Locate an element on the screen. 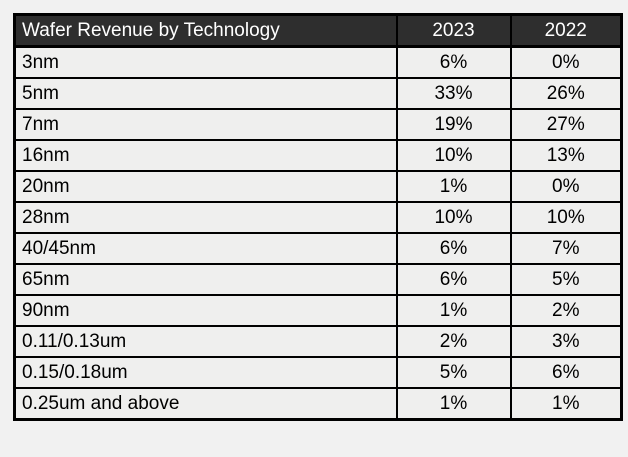 Image resolution: width=628 pixels, height=457 pixels. technology-label: 5nm is located at coordinates (205, 93).